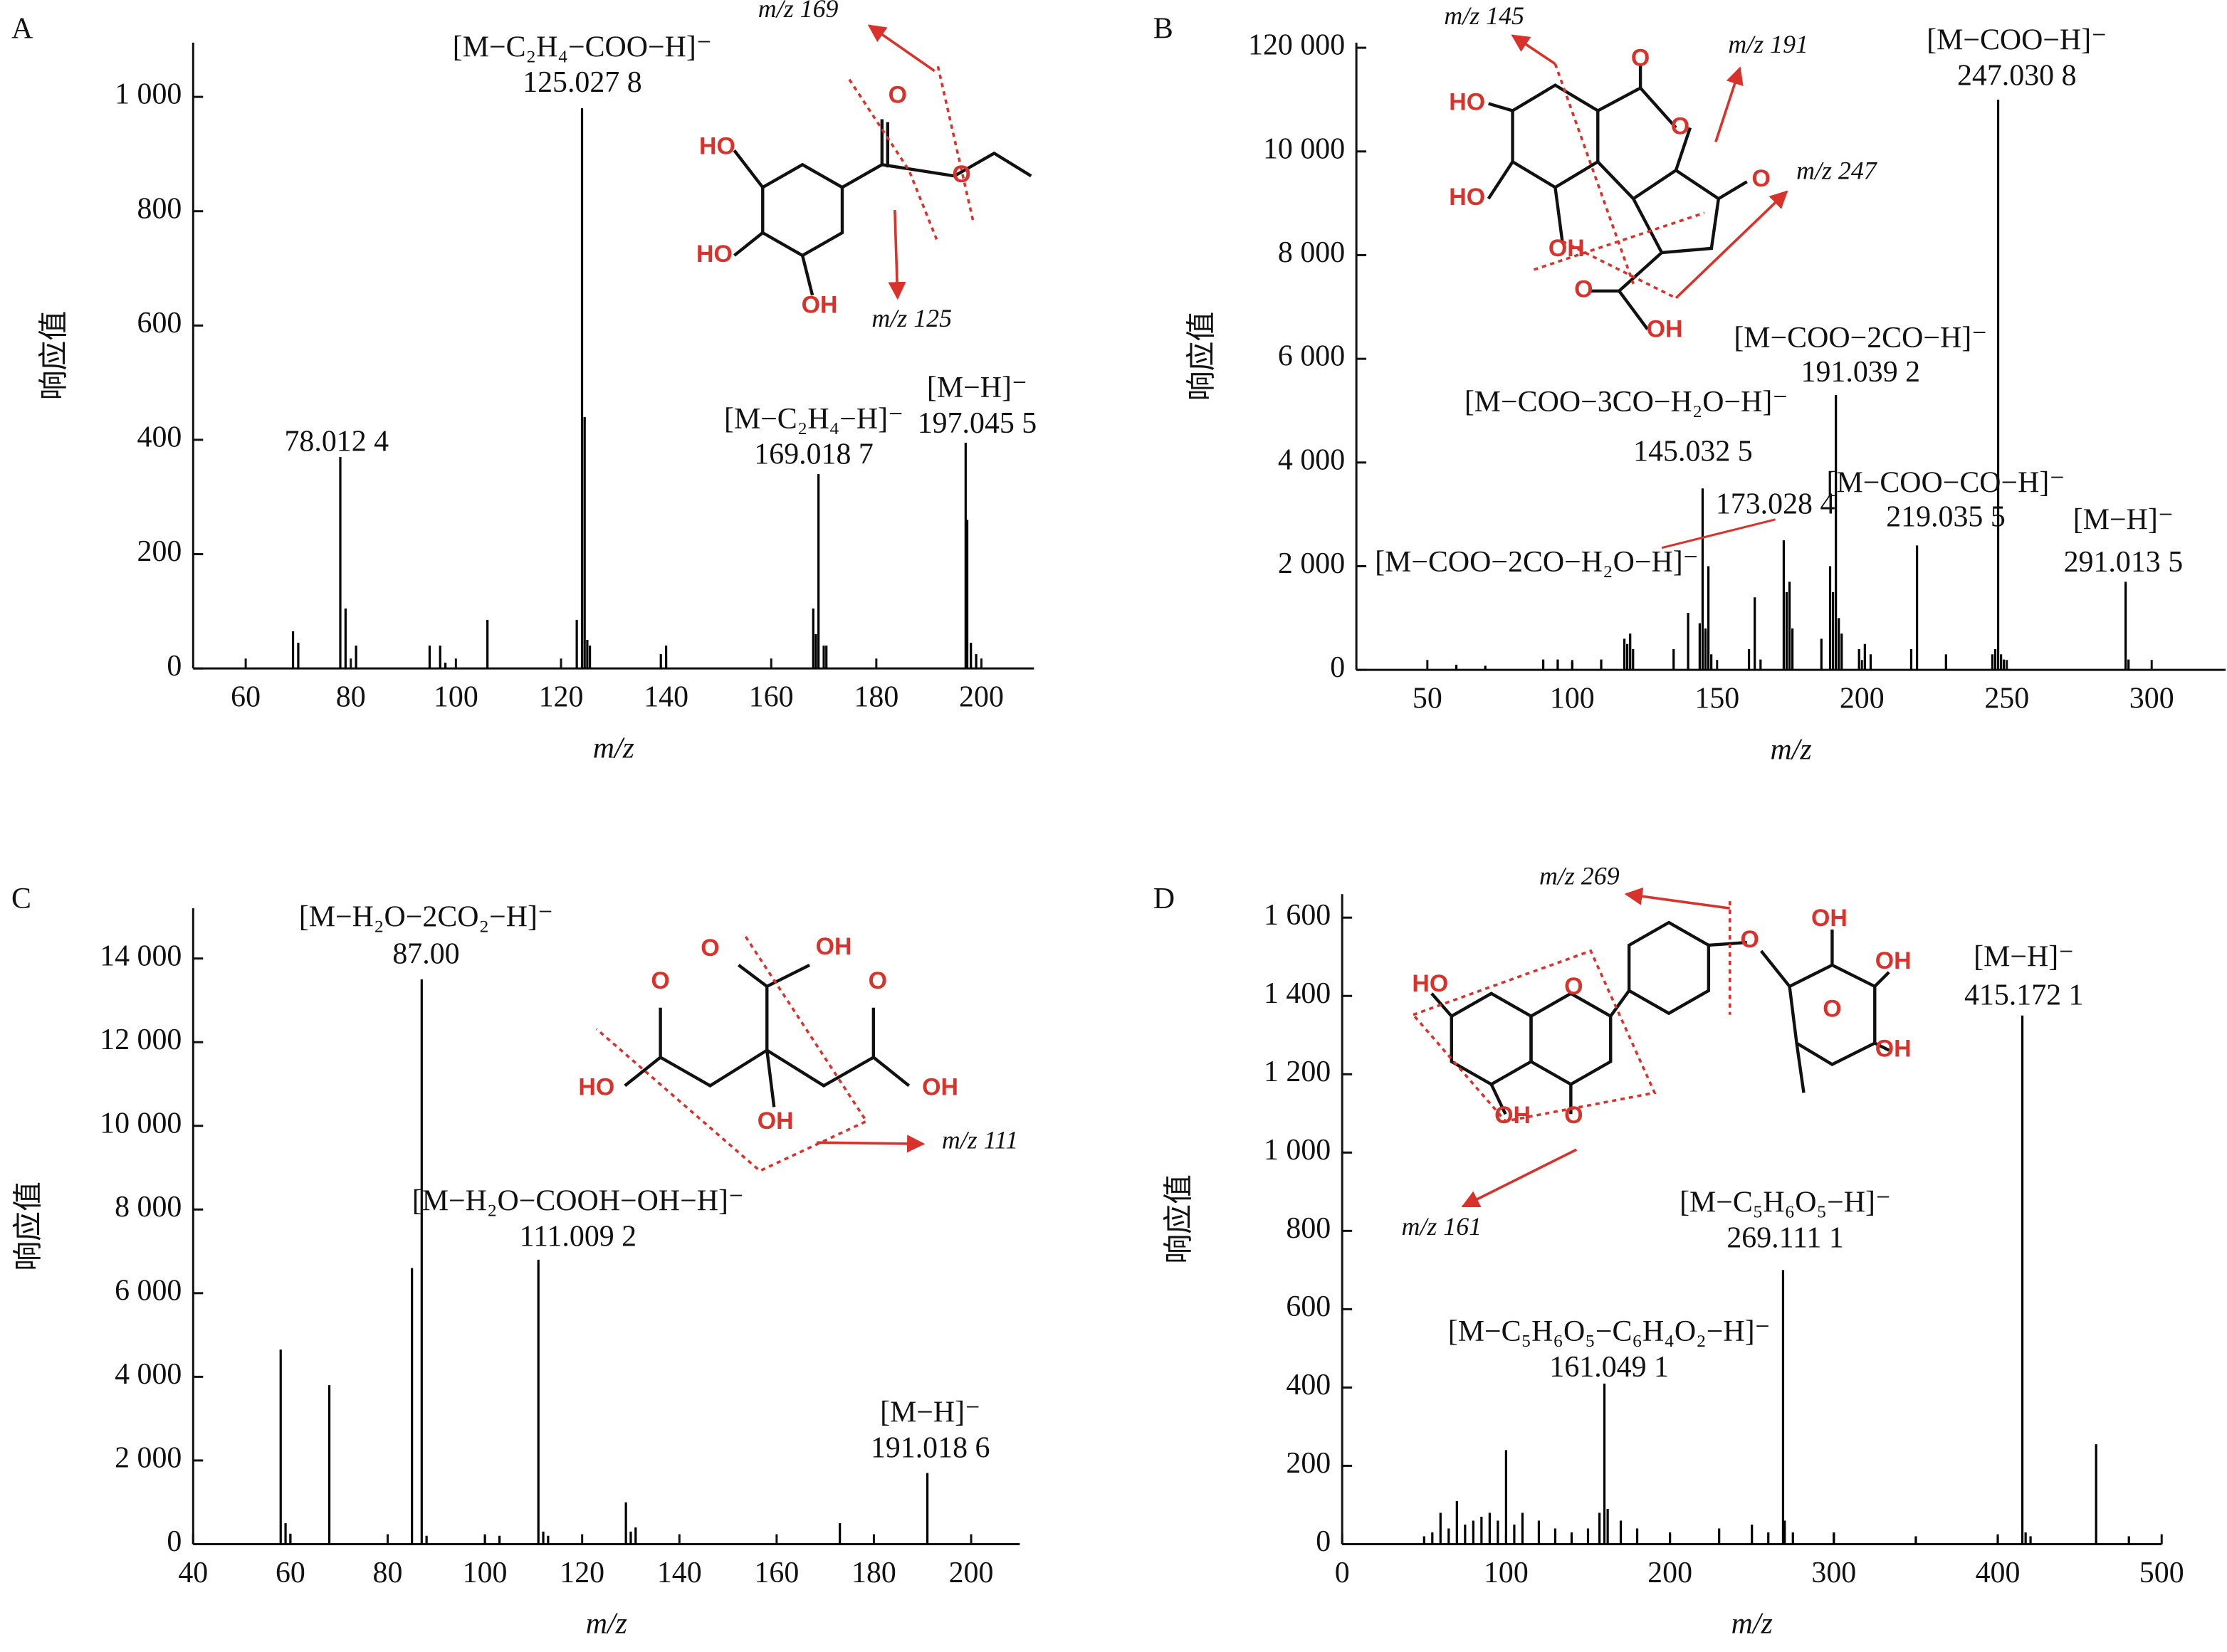  What do you see at coordinates (813, 419) in the screenshot?
I see `peak-label: [M−C₂H₄−H]⁻` at bounding box center [813, 419].